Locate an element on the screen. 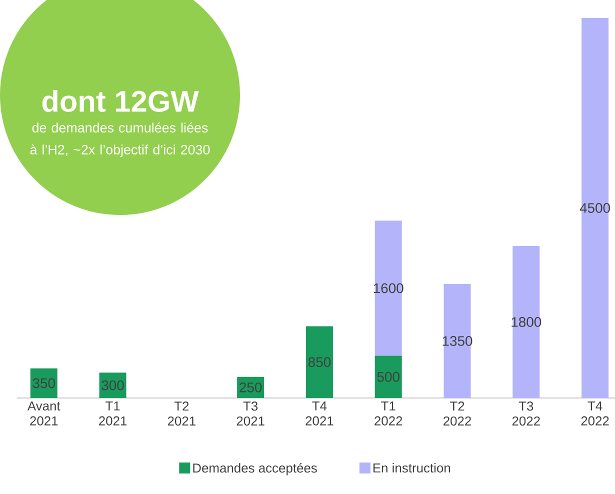 The image size is (615, 494). x-tick-label: T1 2022 is located at coordinates (388, 414).